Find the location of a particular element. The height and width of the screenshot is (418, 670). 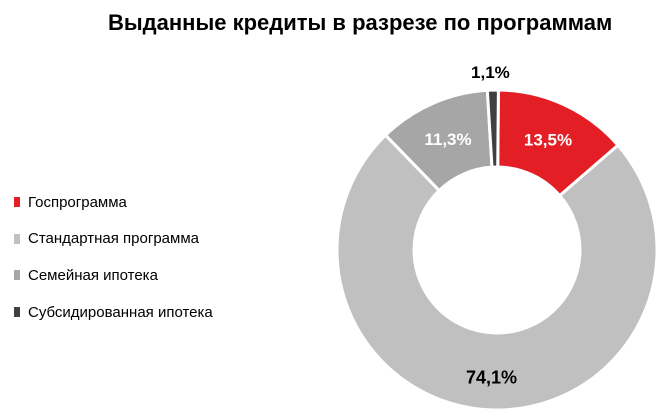

legend-item-standard: Стандартная программа is located at coordinates (113, 239).